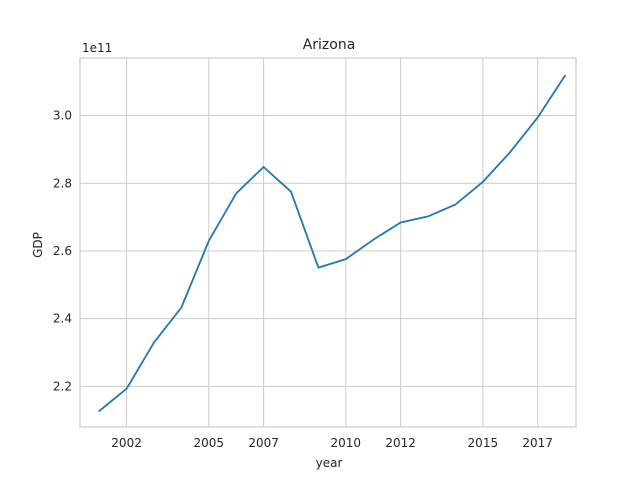 The height and width of the screenshot is (480, 640). I want to click on x-tick-label: 2015, so click(483, 443).